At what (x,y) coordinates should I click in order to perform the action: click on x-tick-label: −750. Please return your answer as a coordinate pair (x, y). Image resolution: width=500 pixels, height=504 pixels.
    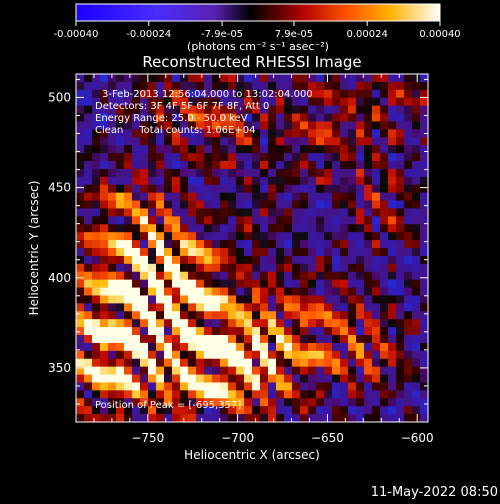
    Looking at the image, I should click on (147, 438).